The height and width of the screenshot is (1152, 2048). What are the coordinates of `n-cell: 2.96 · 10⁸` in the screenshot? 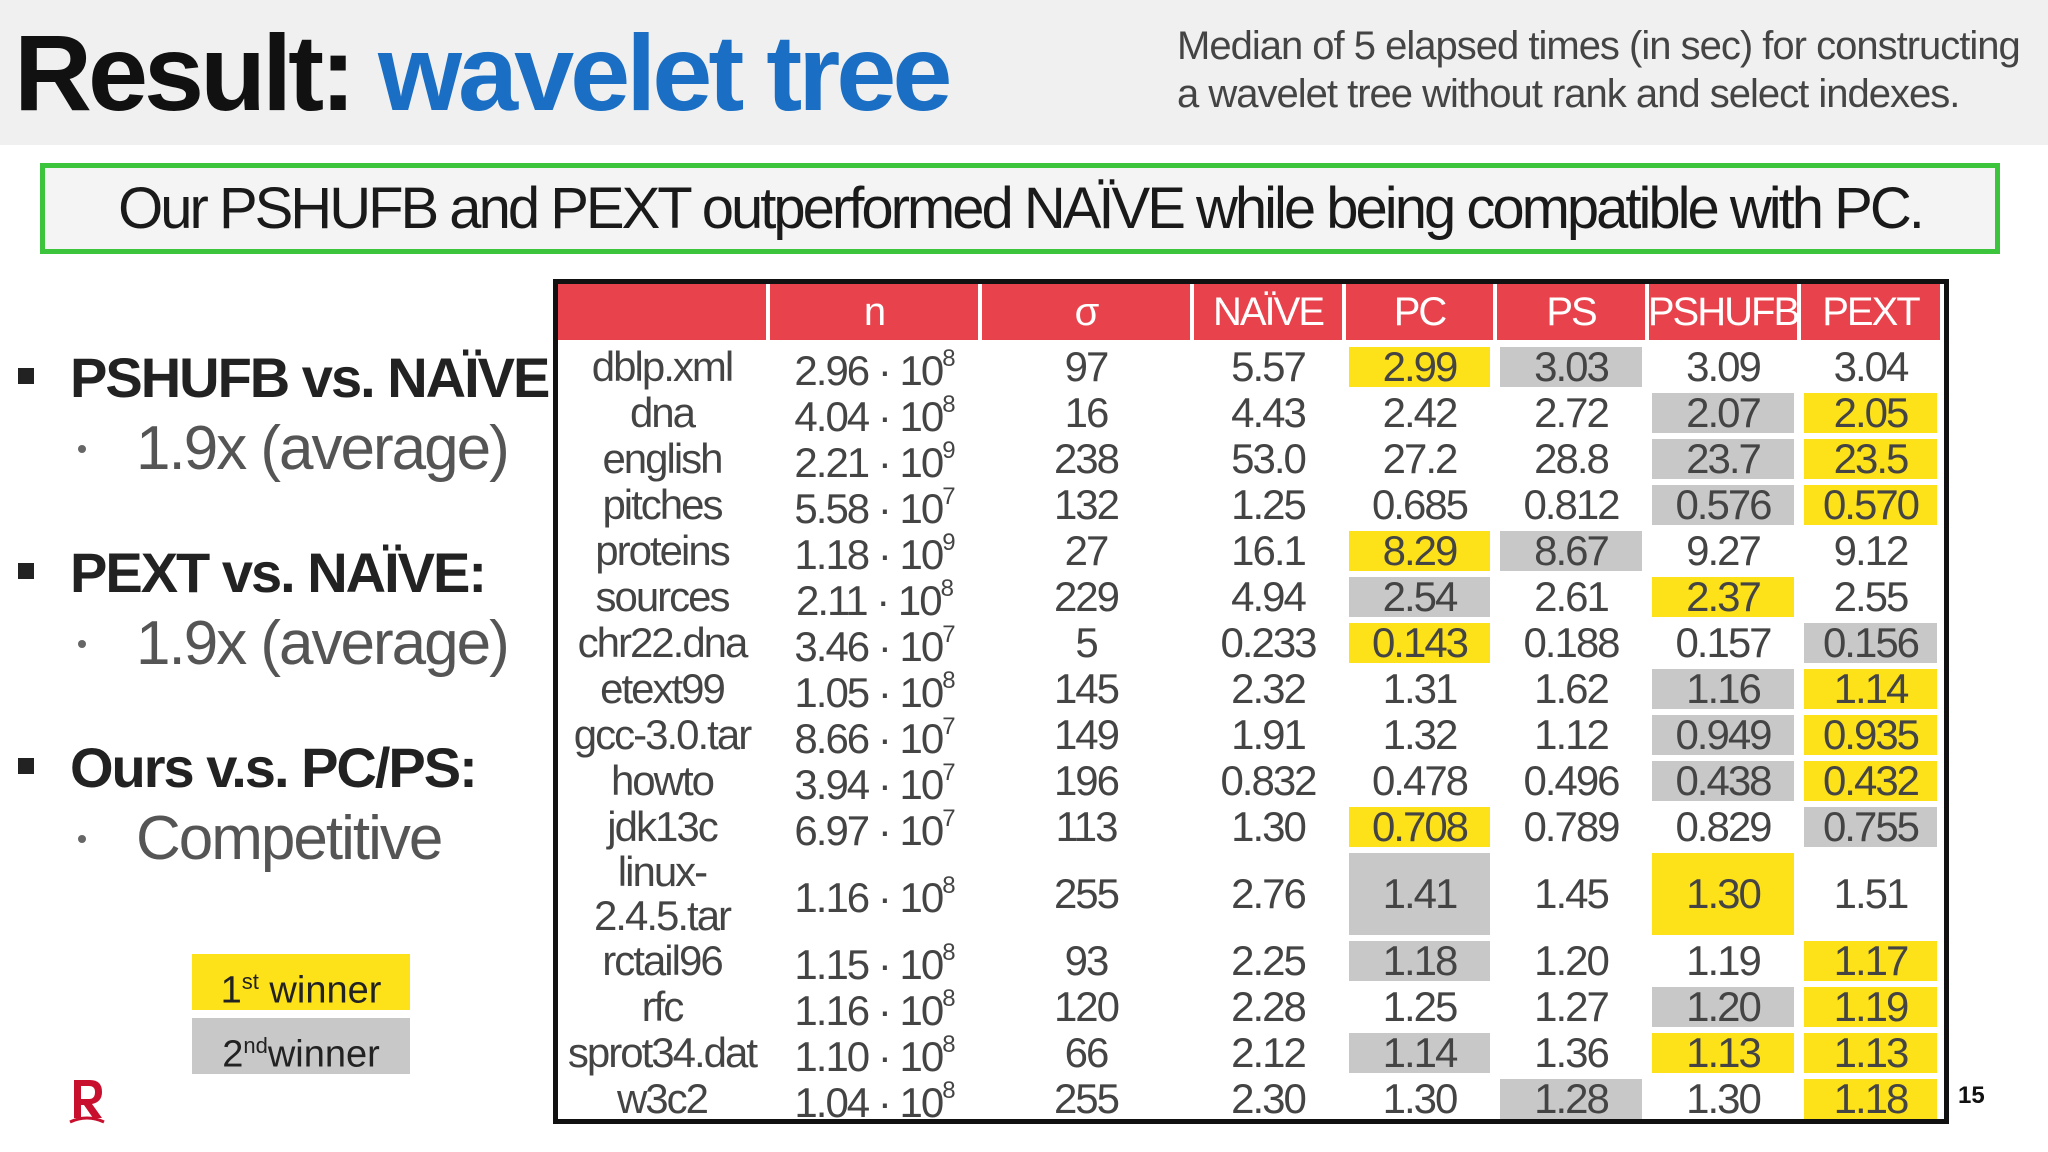 It's located at (874, 369).